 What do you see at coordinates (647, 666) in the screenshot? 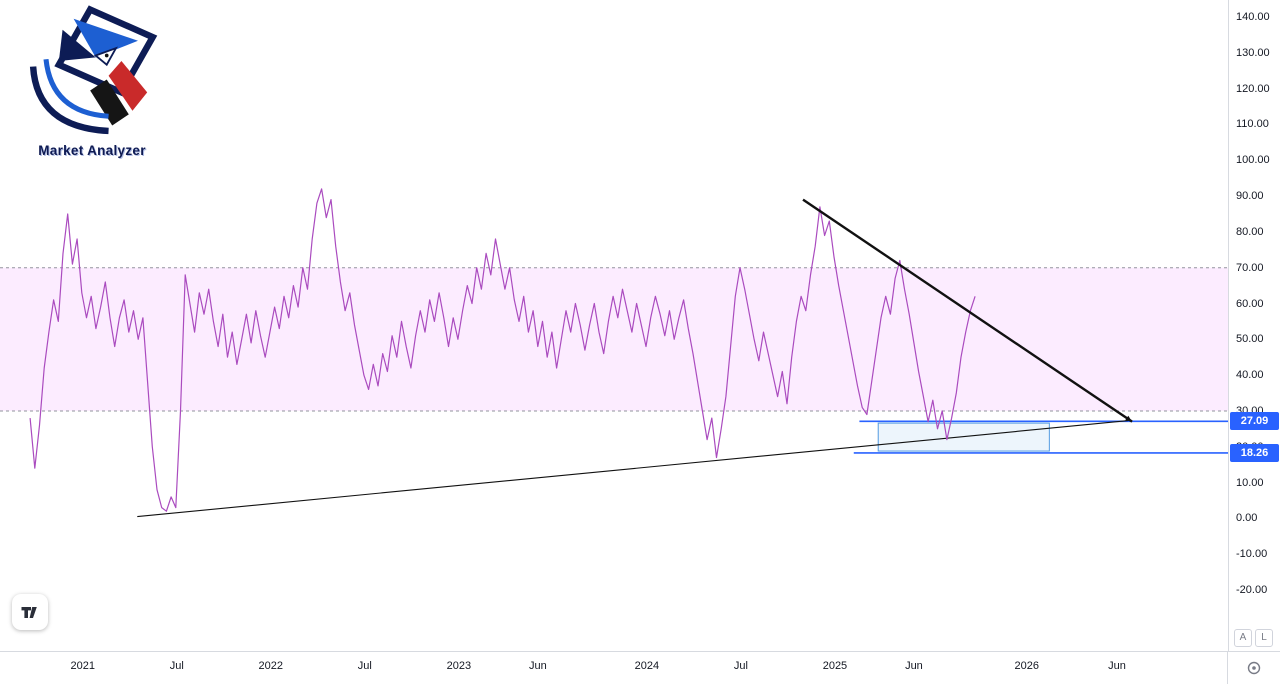
I see `time-tick-label: 2024` at bounding box center [647, 666].